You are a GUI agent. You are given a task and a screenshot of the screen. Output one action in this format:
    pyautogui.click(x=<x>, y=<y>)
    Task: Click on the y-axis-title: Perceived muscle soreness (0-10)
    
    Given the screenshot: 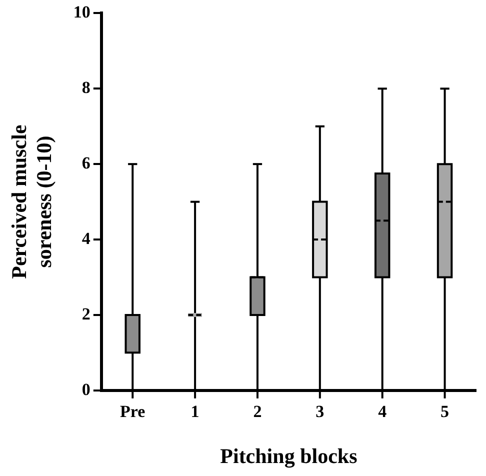 What is the action you would take?
    pyautogui.click(x=31, y=201)
    